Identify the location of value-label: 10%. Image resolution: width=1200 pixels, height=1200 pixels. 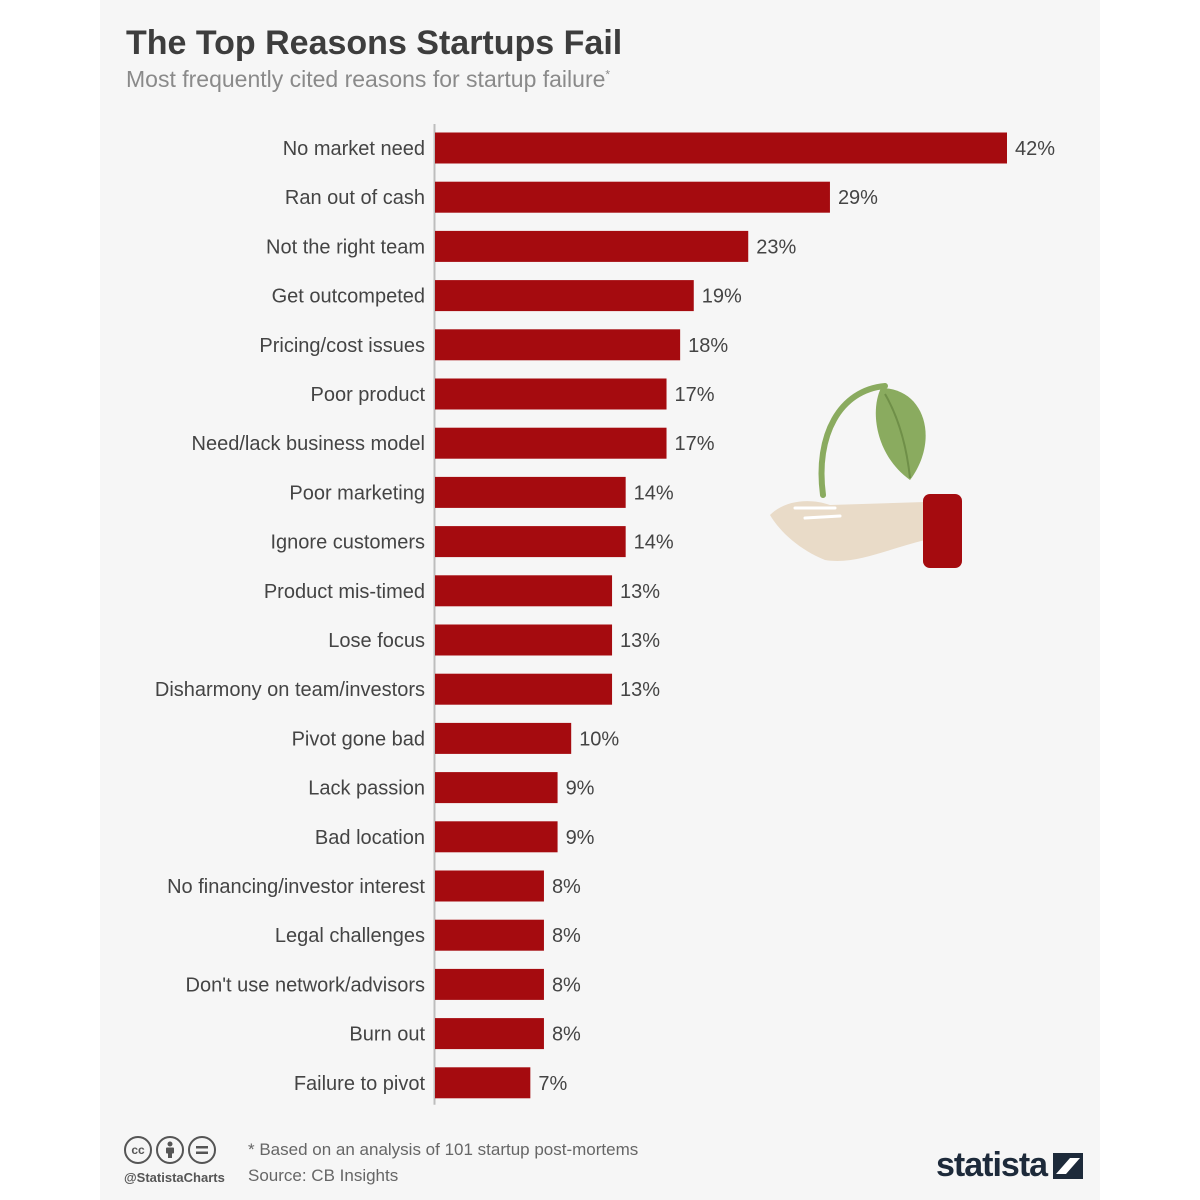
(599, 739).